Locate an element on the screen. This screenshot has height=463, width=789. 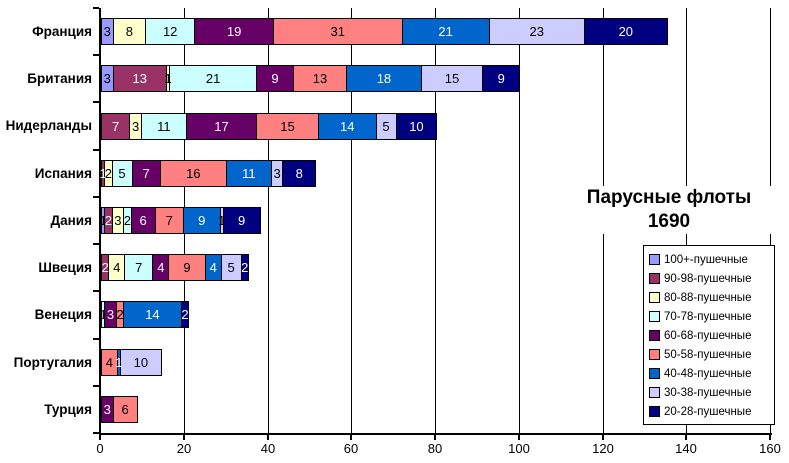
legend-item: 20-28-пушечные is located at coordinates (711, 411).